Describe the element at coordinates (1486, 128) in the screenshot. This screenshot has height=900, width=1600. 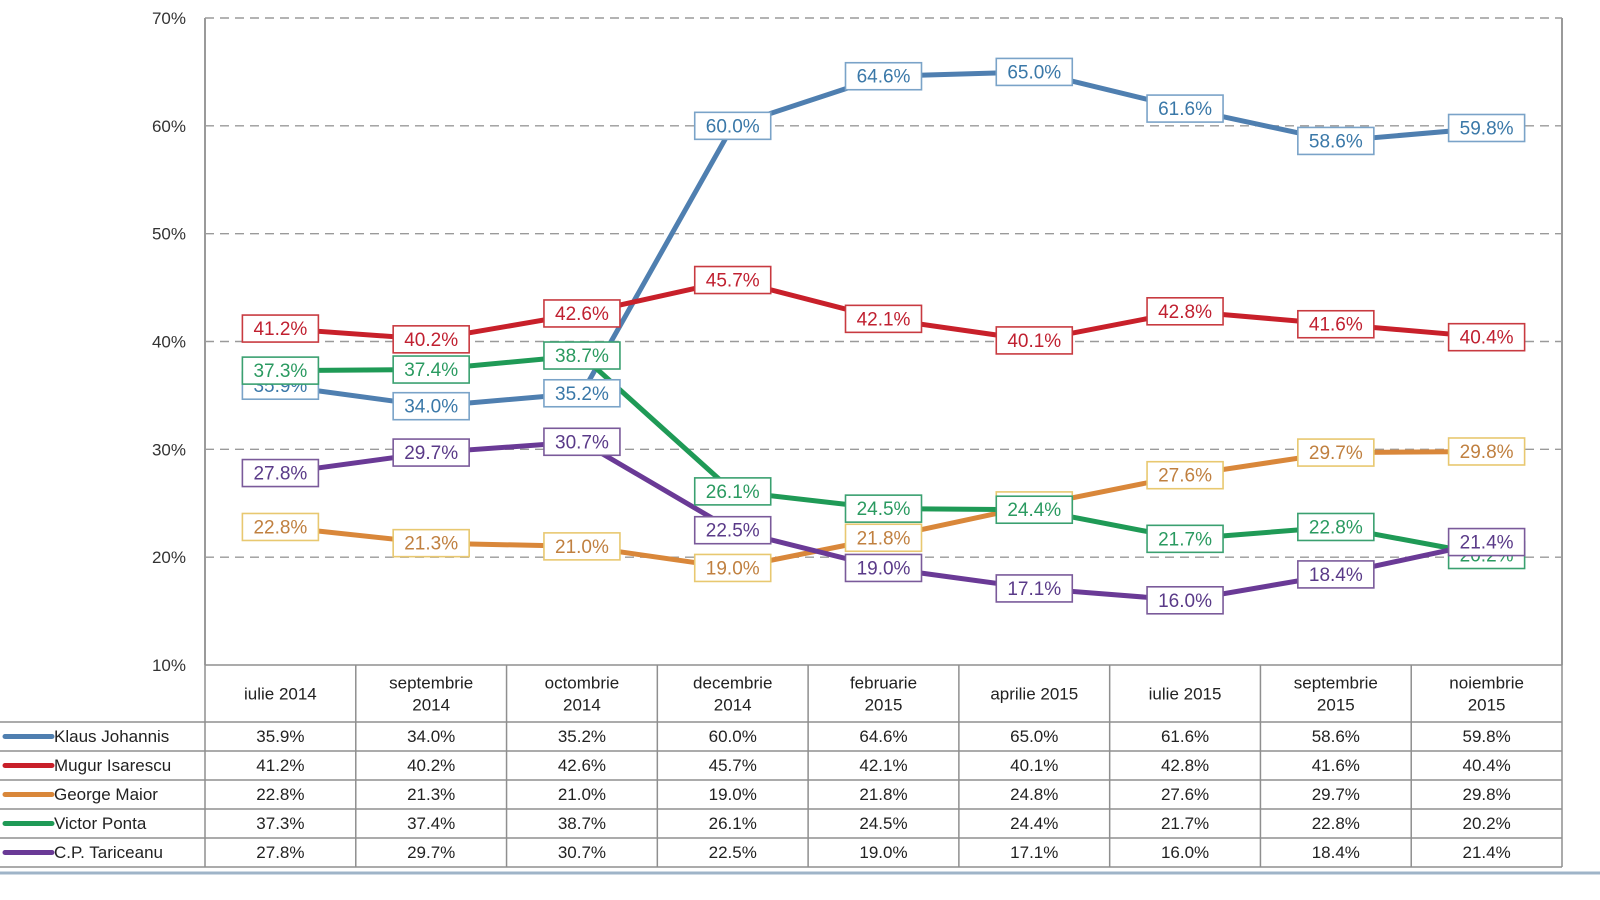
I see `data-label: 59.8%` at that location.